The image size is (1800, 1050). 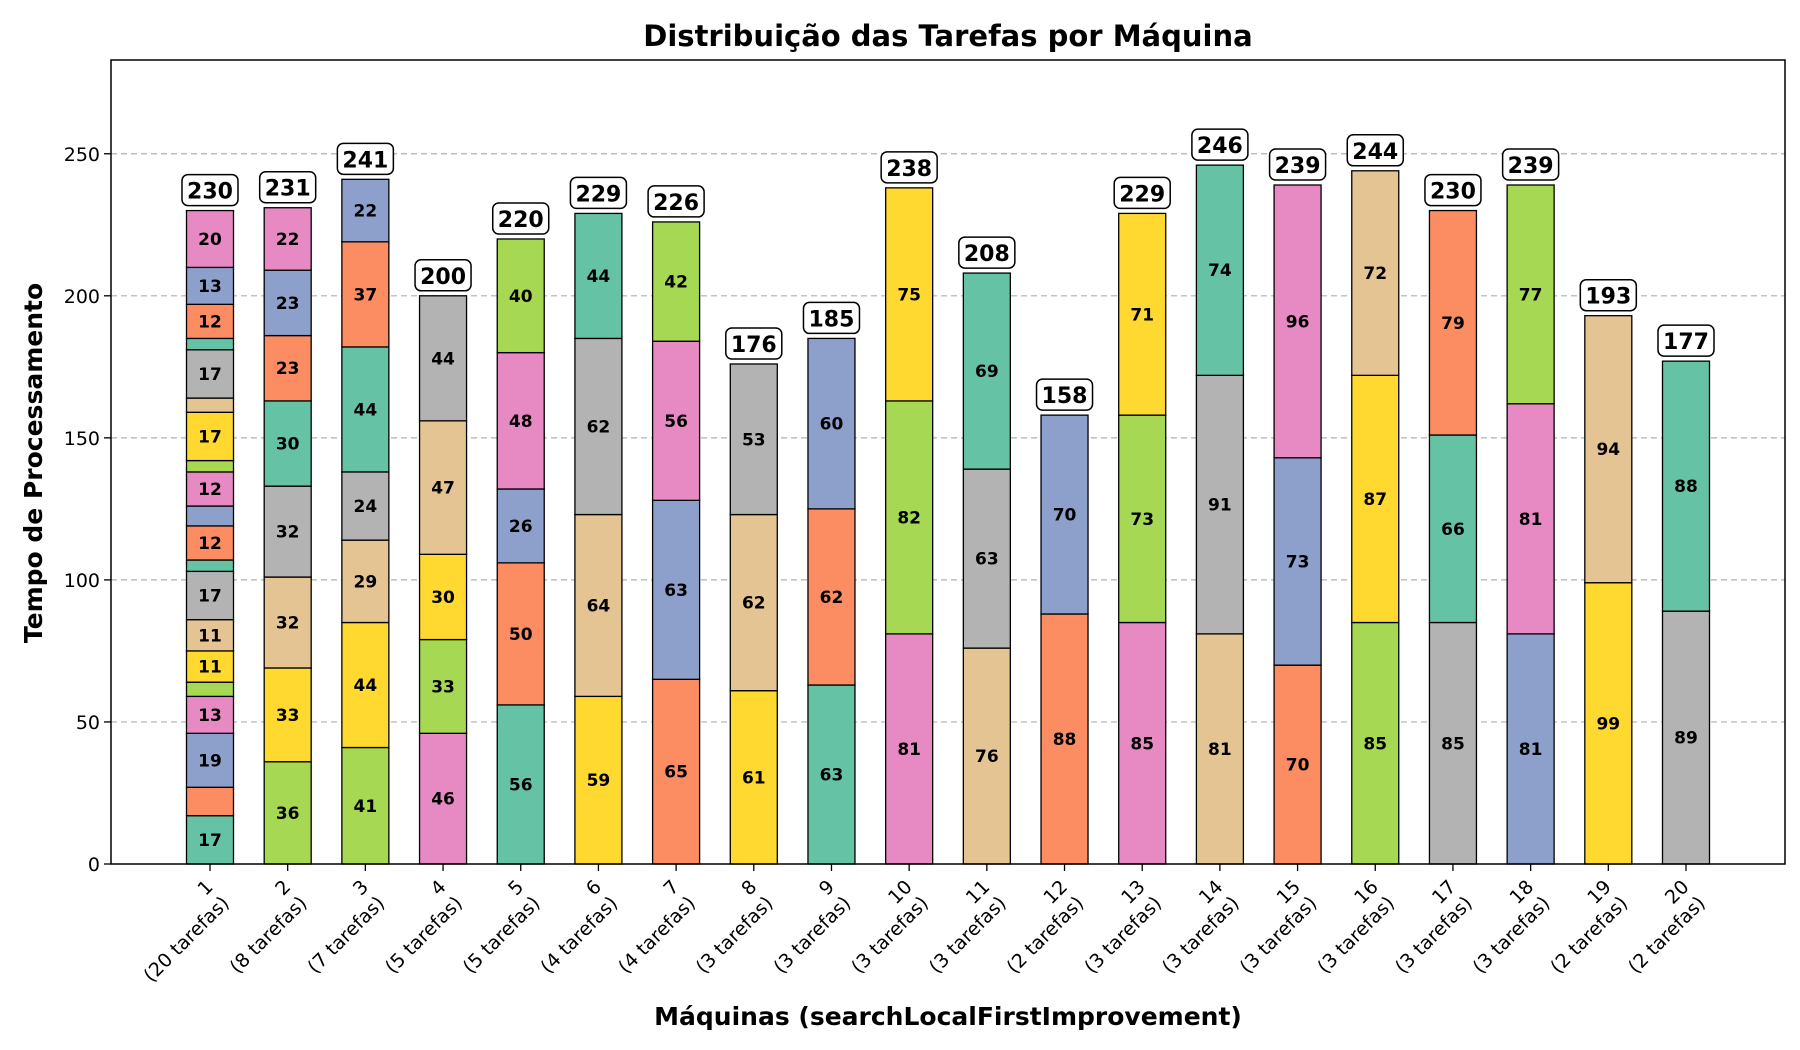 I want to click on machine-bar: 41 44 29 24 44 37 22 241, so click(x=365, y=503).